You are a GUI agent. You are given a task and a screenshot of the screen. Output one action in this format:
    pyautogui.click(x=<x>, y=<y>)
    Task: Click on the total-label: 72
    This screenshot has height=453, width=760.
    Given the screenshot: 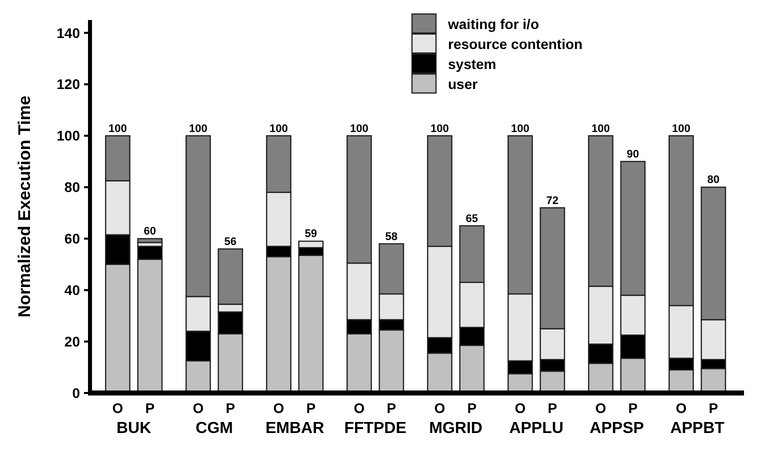 What is the action you would take?
    pyautogui.click(x=552, y=200)
    